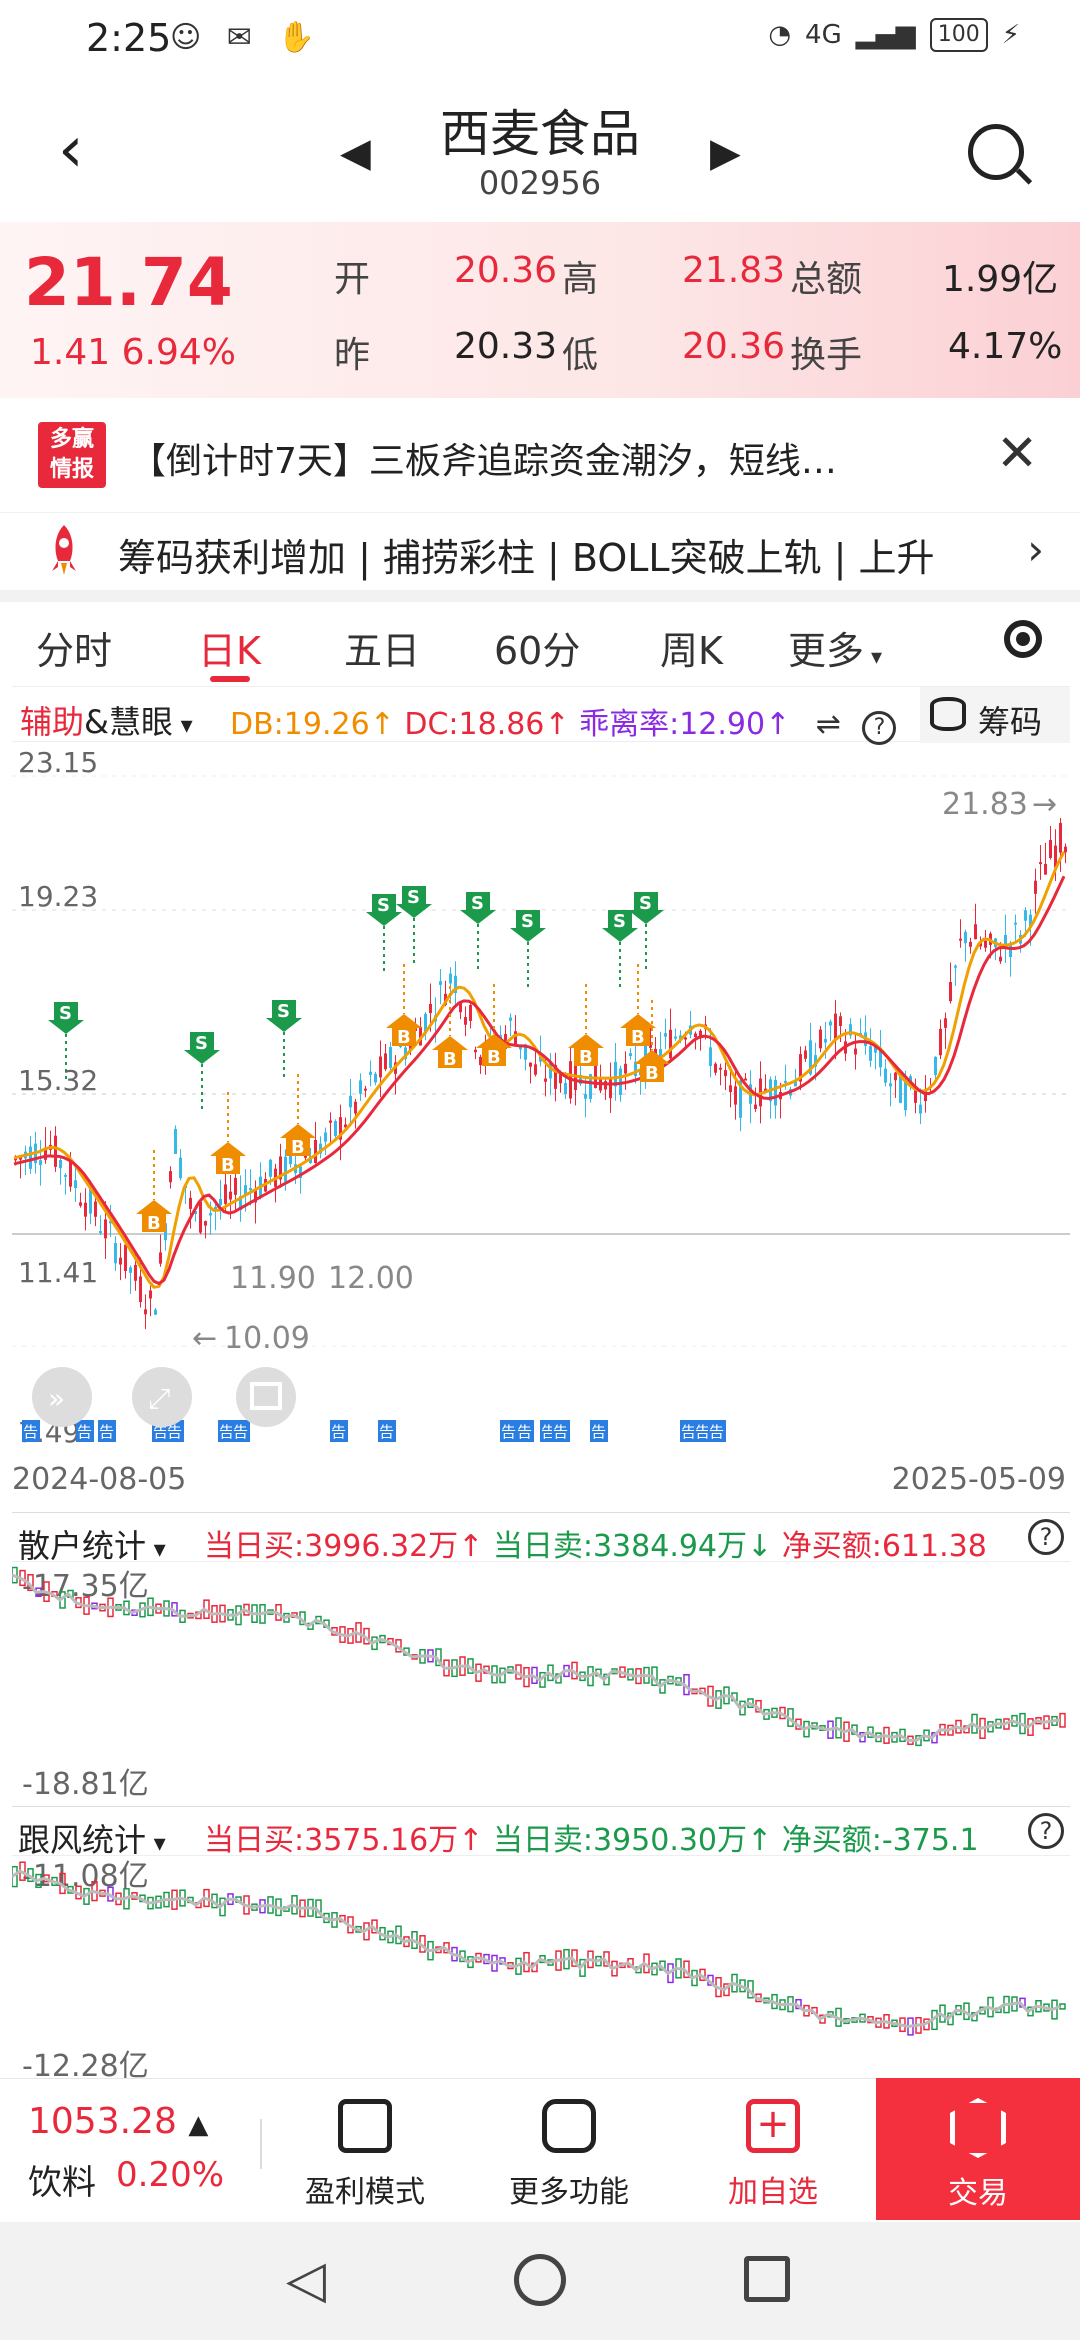  Describe the element at coordinates (985, 804) in the screenshot. I see `max-label: 21.83` at that location.